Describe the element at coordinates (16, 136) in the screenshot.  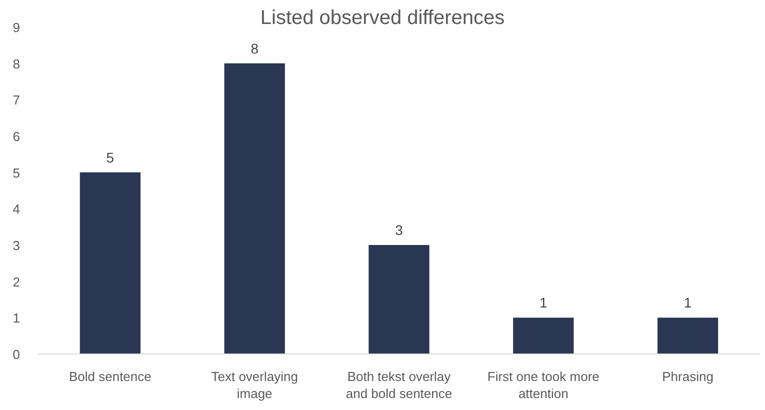
I see `y-tick-label: 6` at that location.